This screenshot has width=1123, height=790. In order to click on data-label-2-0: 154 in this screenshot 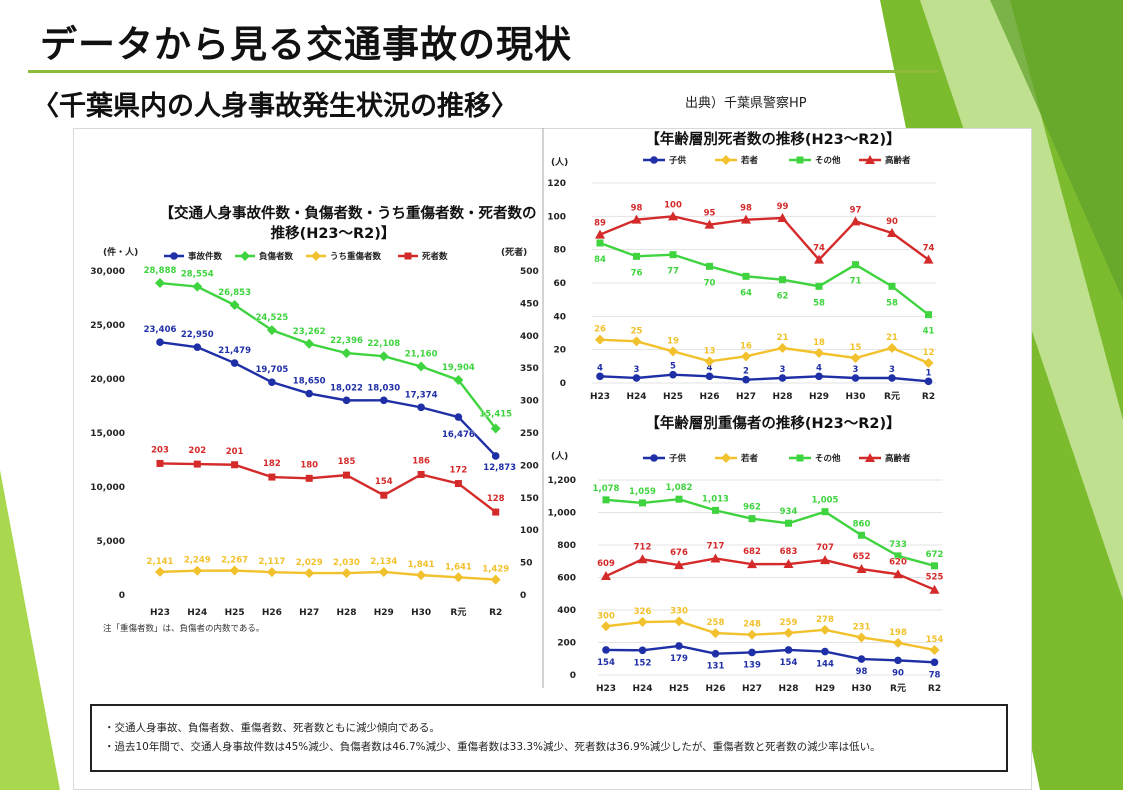, I will do `click(606, 663)`.